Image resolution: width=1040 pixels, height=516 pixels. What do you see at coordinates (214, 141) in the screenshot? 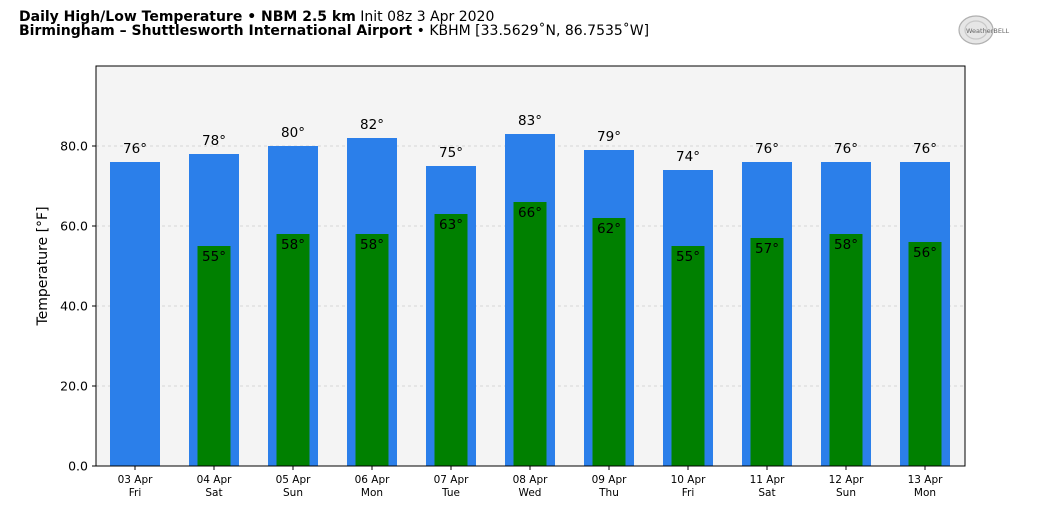
I see `high-temp-label: 78°` at bounding box center [214, 141].